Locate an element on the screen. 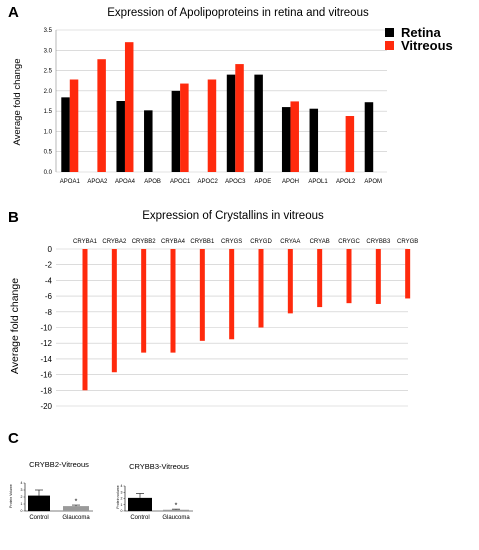 The width and height of the screenshot is (479, 550). chart-b-x-tick-label: CRYGD is located at coordinates (261, 242).